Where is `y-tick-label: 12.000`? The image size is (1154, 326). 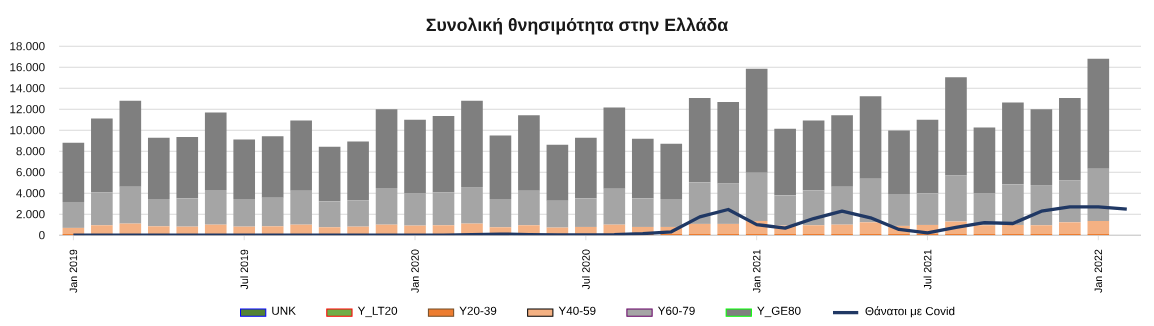
y-tick-label: 12.000 is located at coordinates (27, 109).